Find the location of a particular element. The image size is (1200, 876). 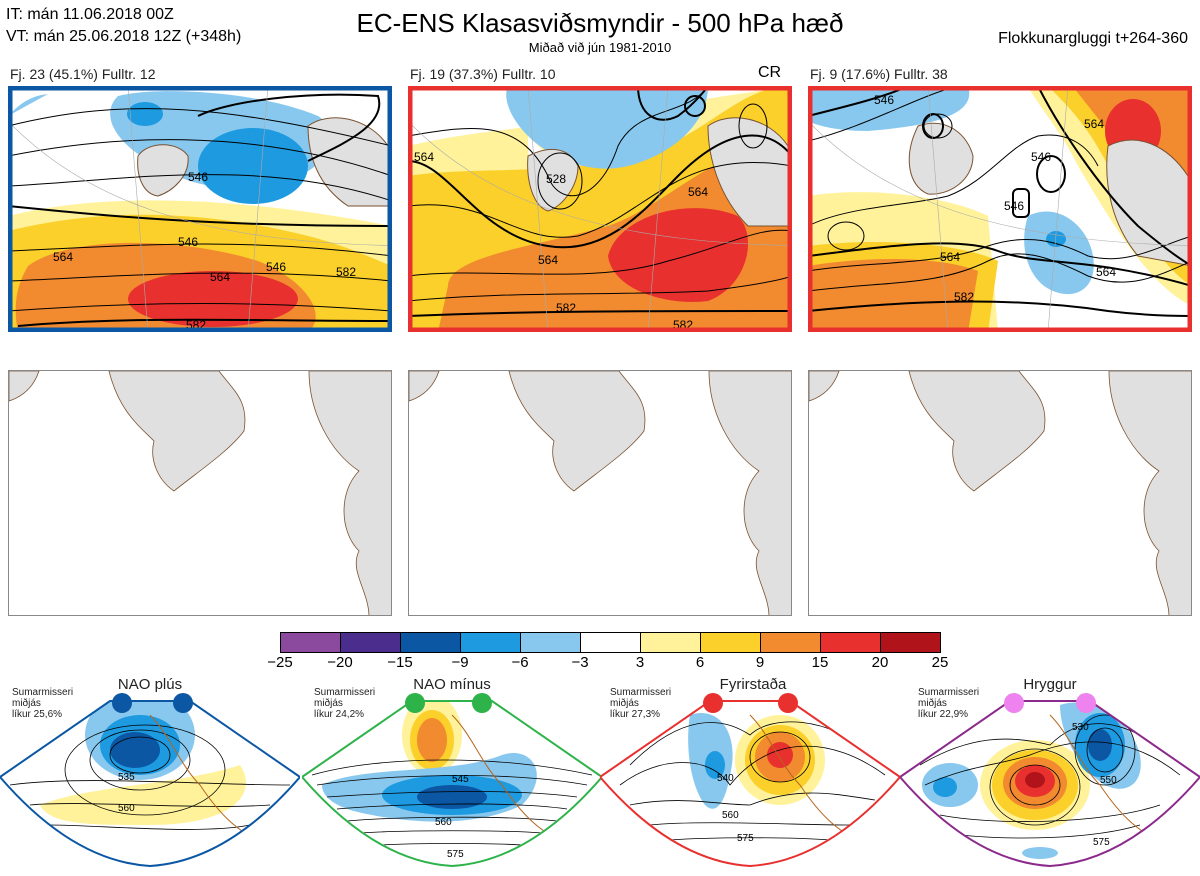

colorbar-label: 3 is located at coordinates (640, 662).